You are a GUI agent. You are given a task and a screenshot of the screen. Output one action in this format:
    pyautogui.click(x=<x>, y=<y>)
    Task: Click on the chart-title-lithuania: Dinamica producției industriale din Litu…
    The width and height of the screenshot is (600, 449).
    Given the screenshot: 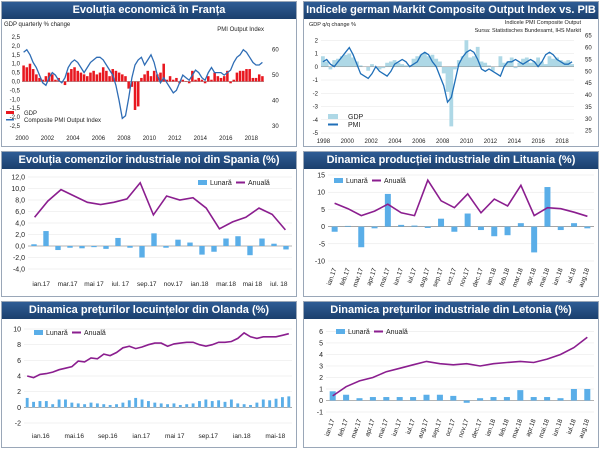 What is the action you would take?
    pyautogui.click(x=451, y=160)
    